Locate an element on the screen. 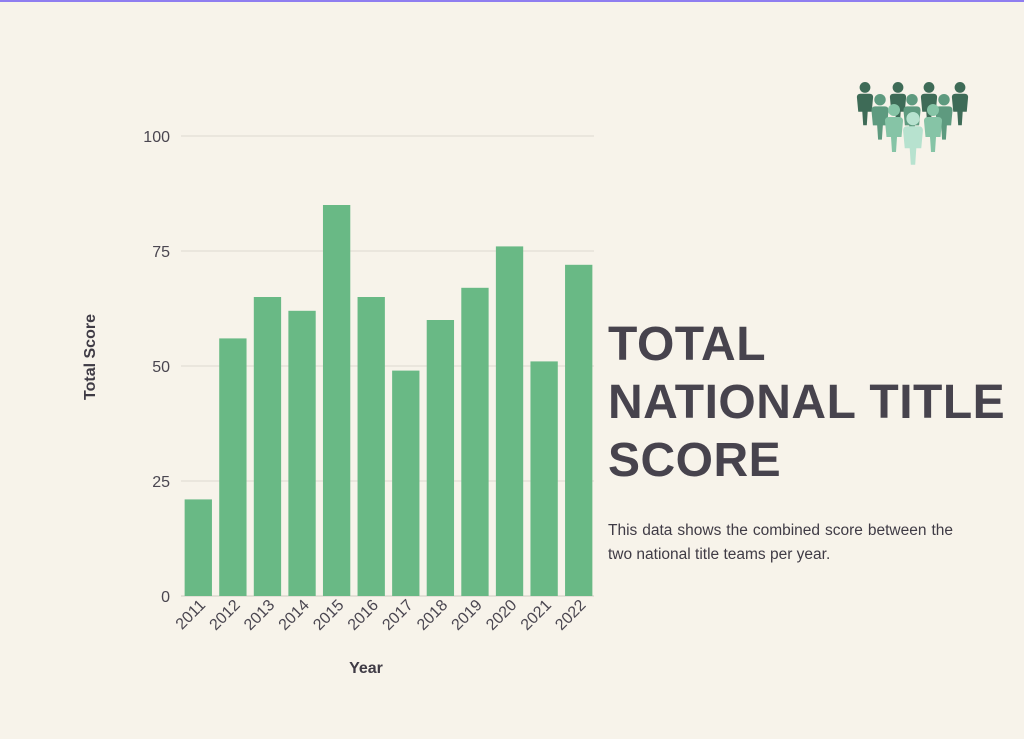 The image size is (1024, 739). y-axis-ticks: 0 25 50 75 100 is located at coordinates (156, 367).